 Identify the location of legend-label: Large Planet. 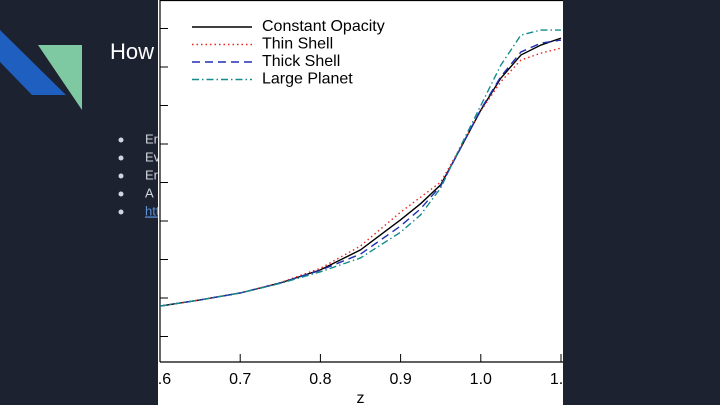
(307, 79).